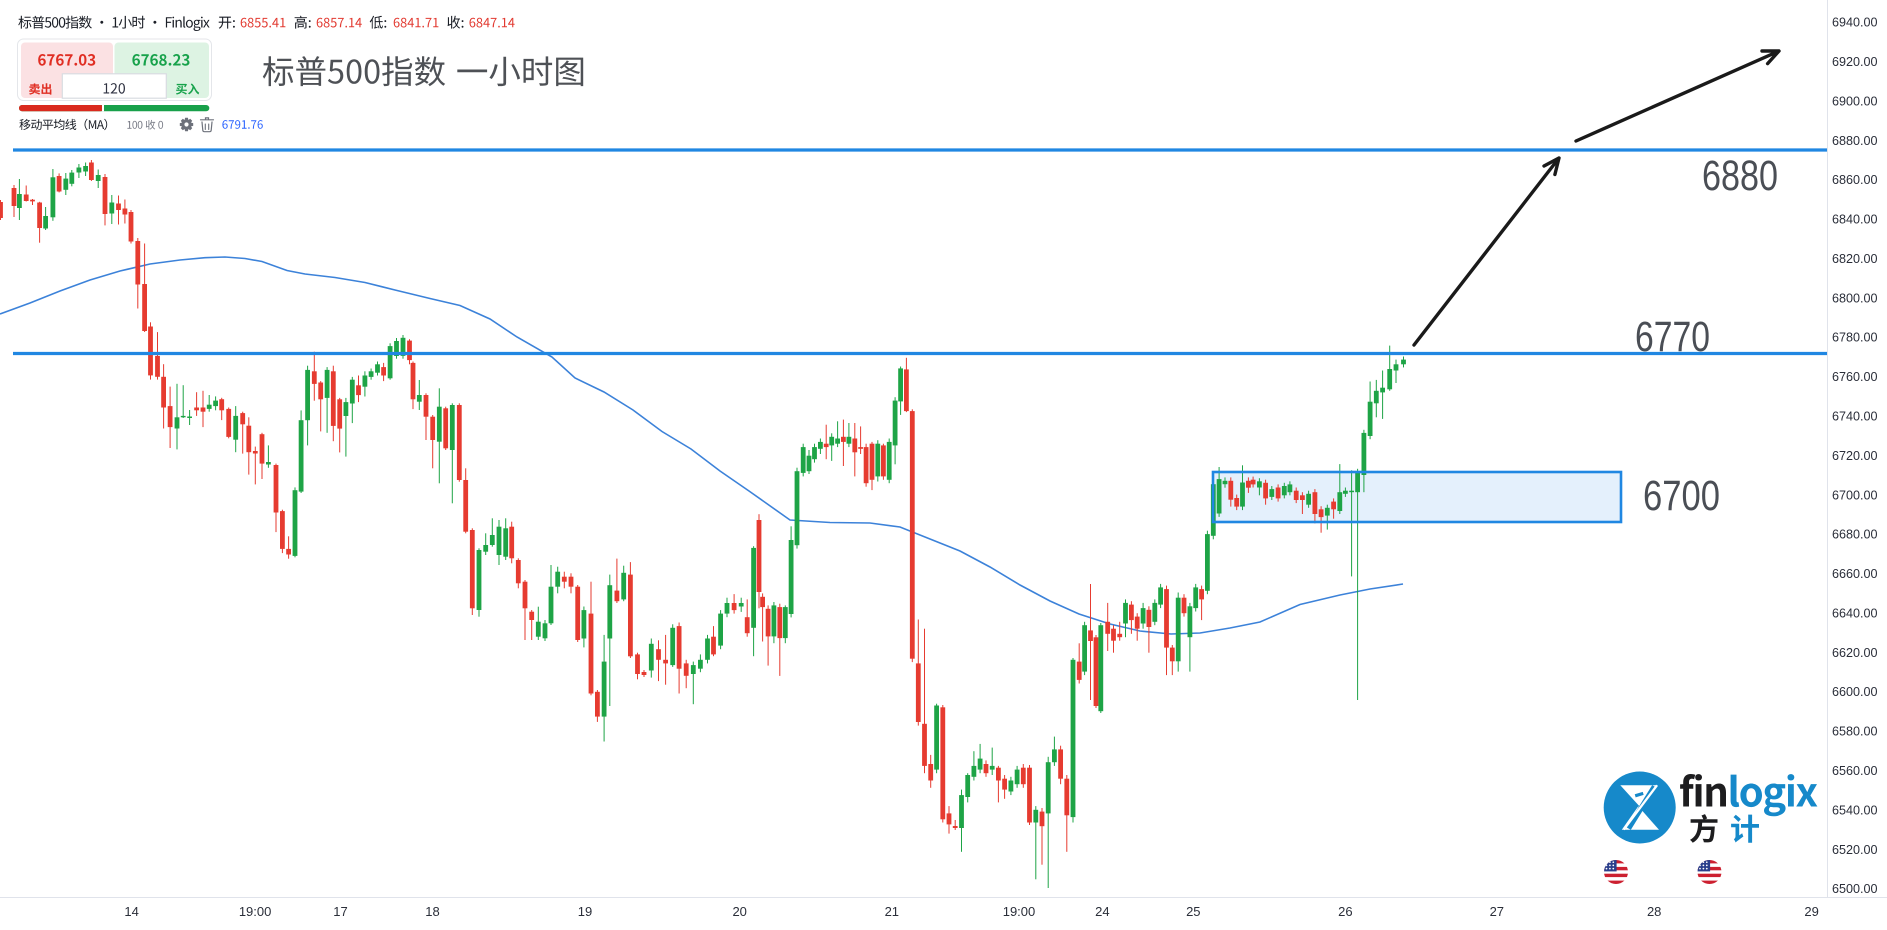 The image size is (1887, 930). Describe the element at coordinates (432, 911) in the screenshot. I see `svg-text: 18` at that location.